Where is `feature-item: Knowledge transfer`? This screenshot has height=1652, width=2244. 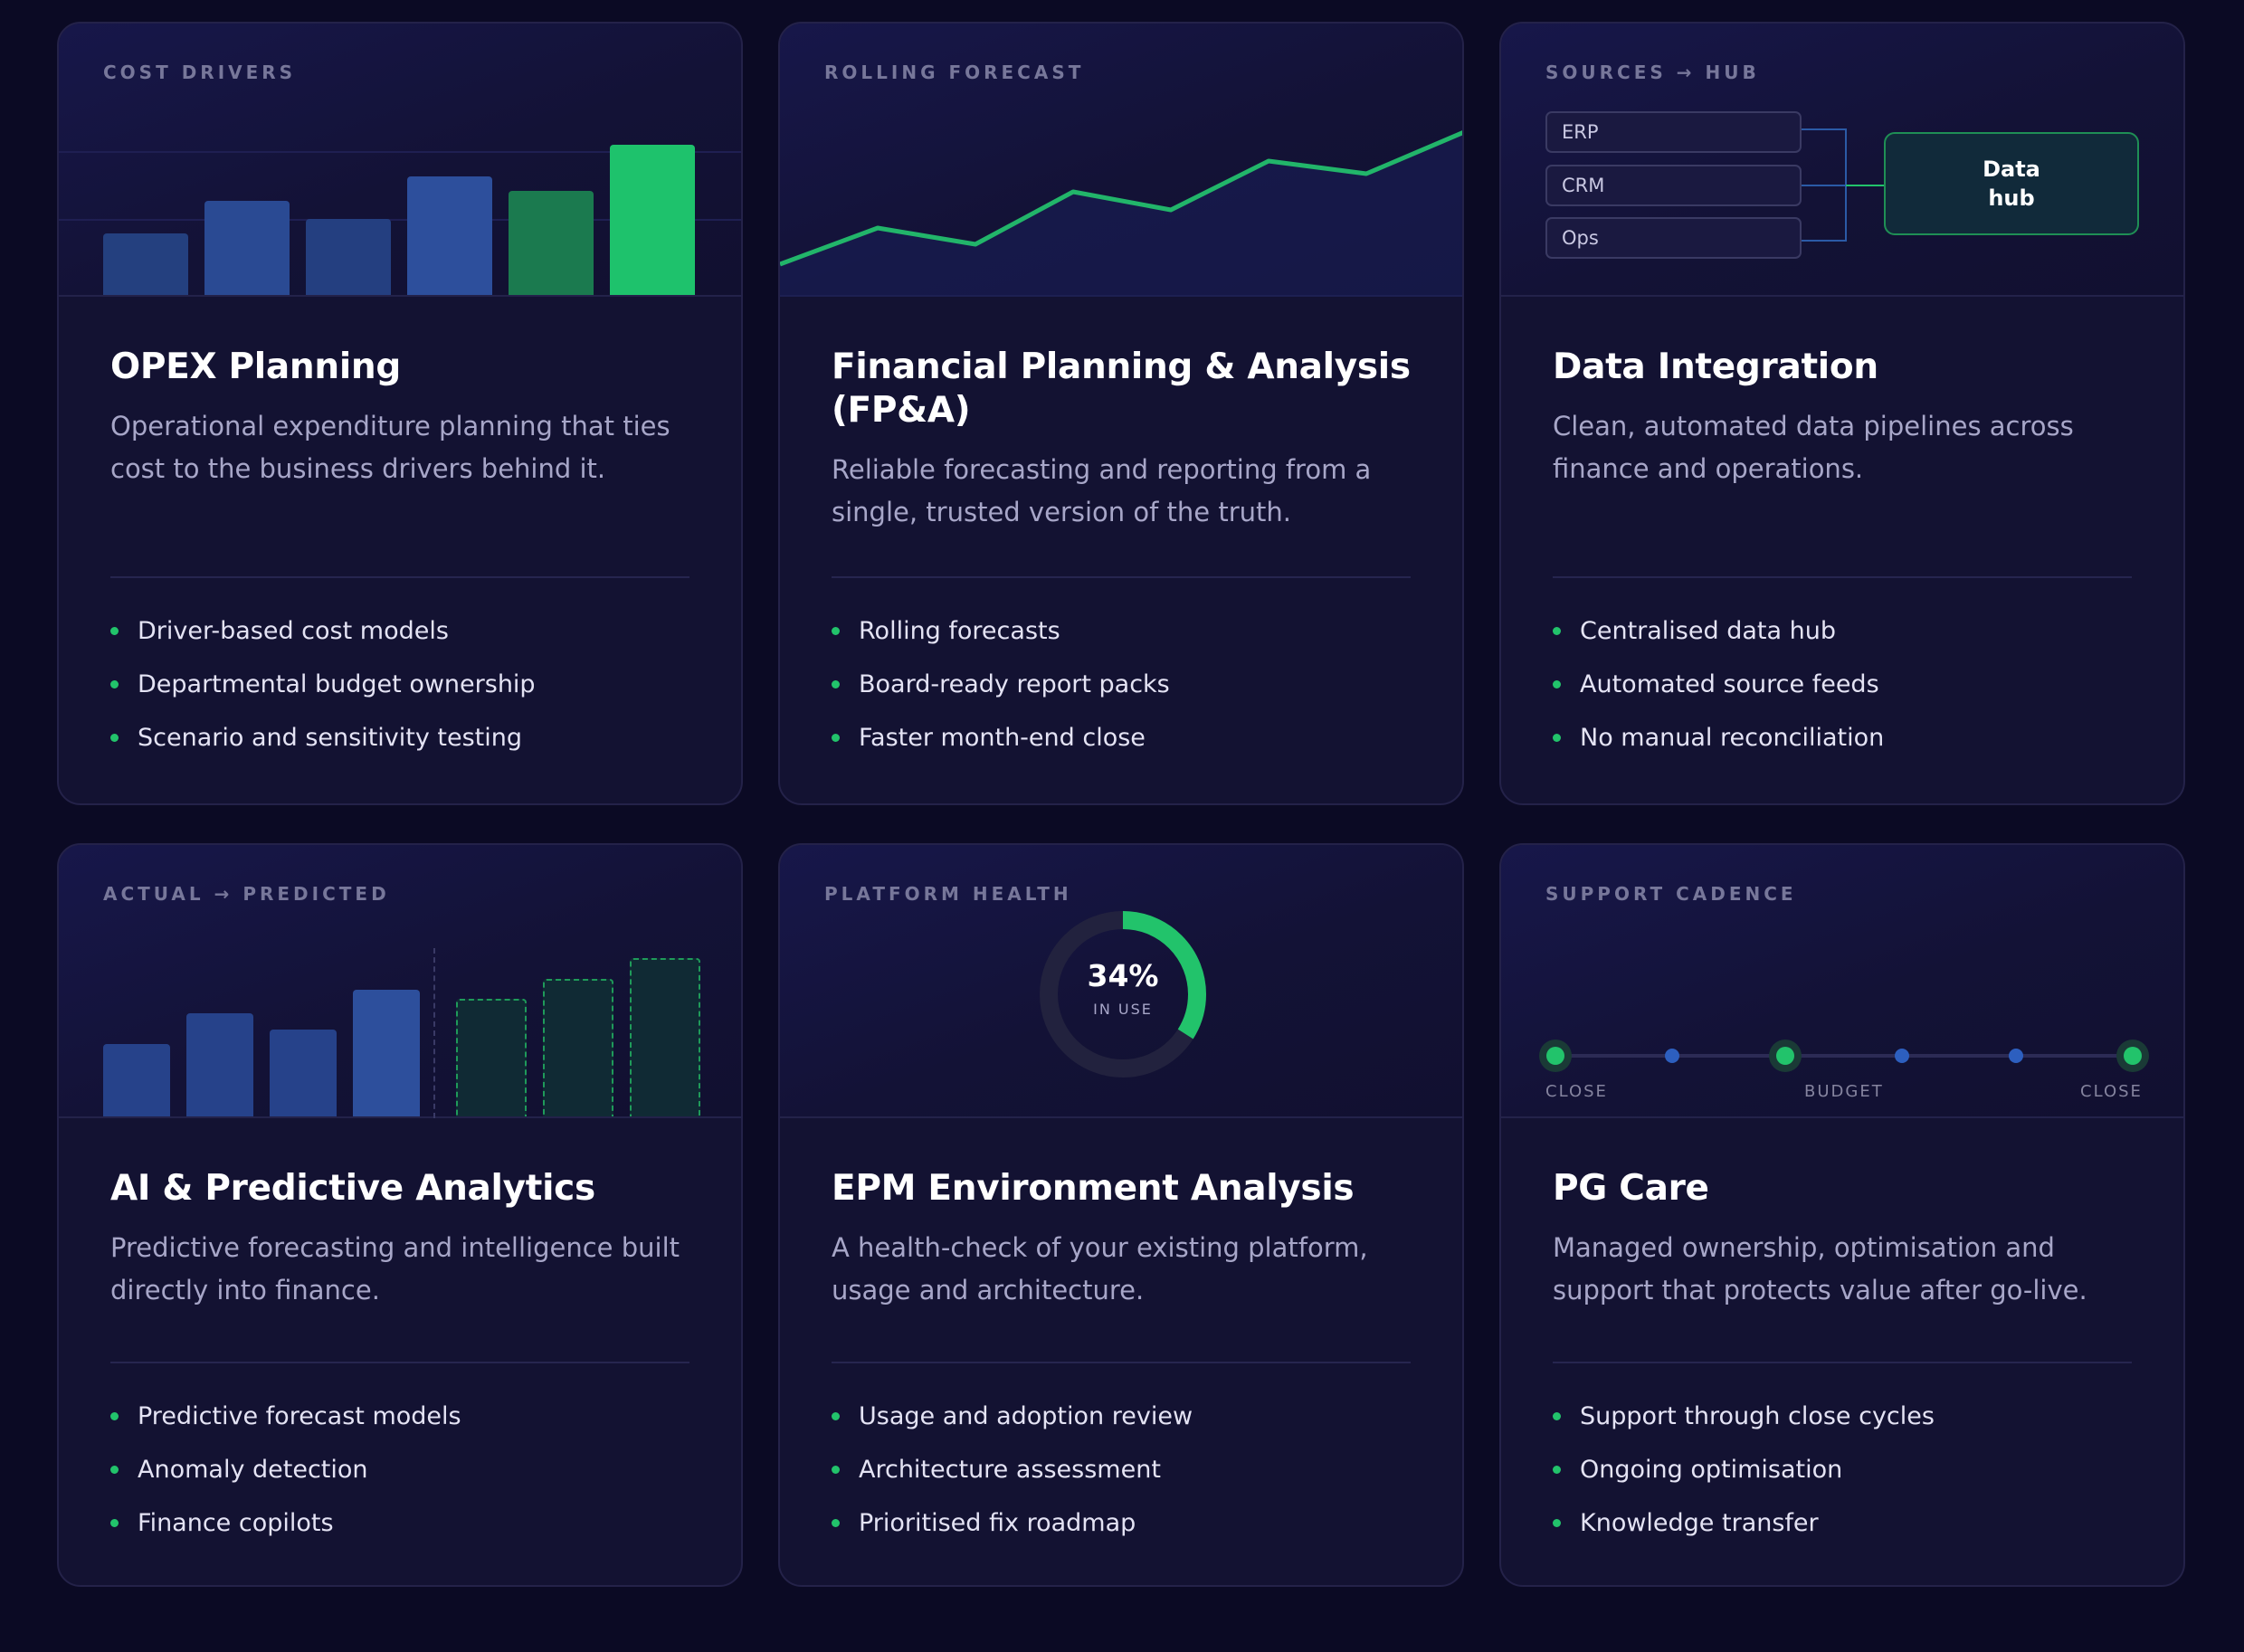 feature-item: Knowledge transfer is located at coordinates (1850, 1523).